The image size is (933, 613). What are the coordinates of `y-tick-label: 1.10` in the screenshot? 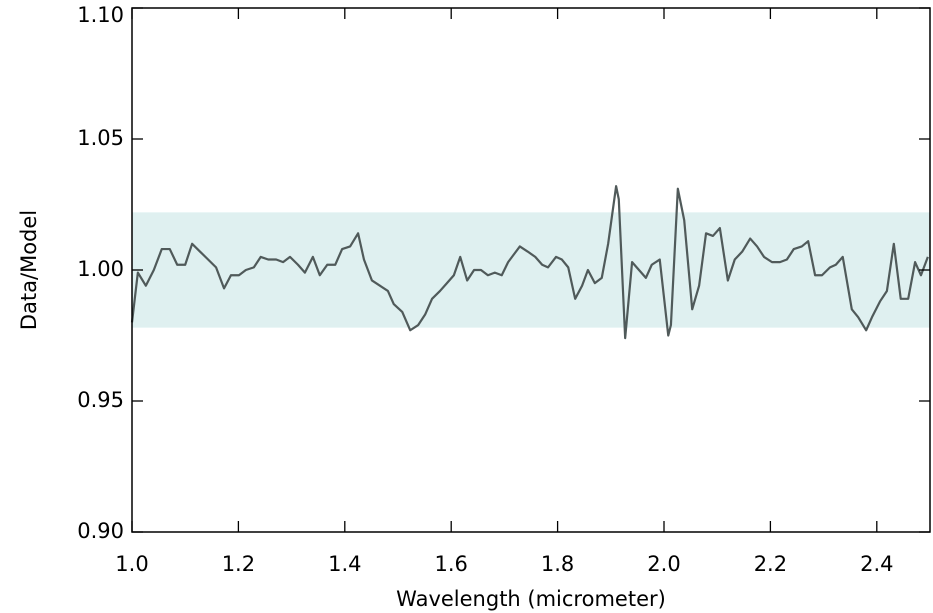 It's located at (100, 15).